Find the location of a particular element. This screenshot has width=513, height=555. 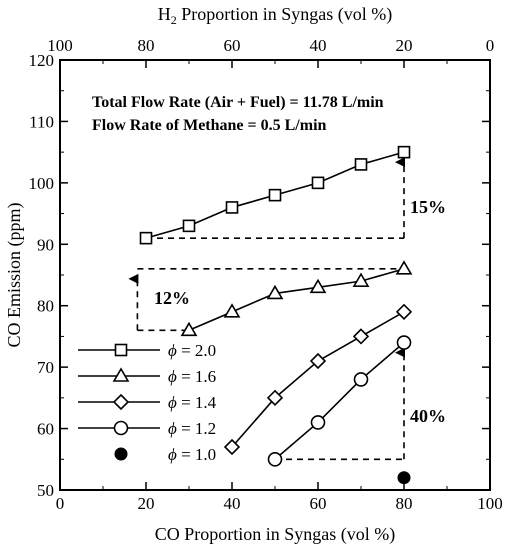

series-square is located at coordinates (275, 195).